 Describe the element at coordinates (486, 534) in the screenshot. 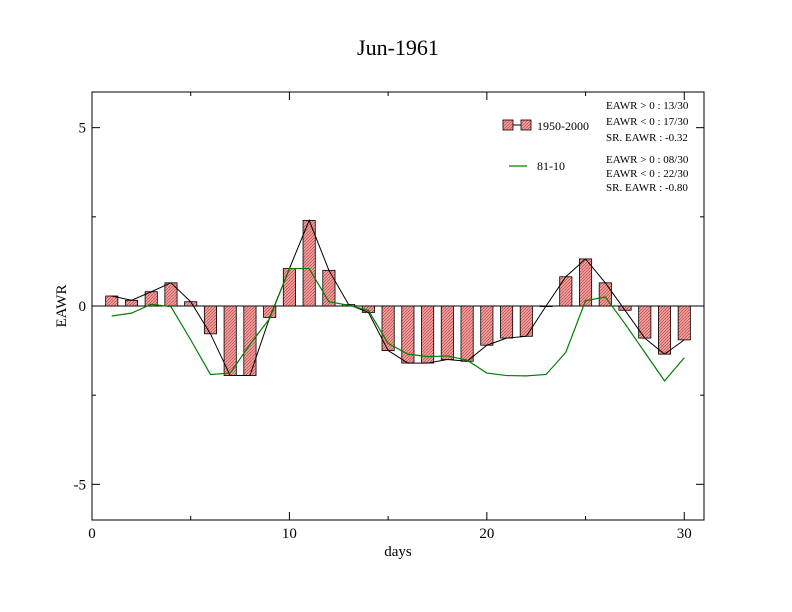

I see `x-tick-label: 20` at that location.